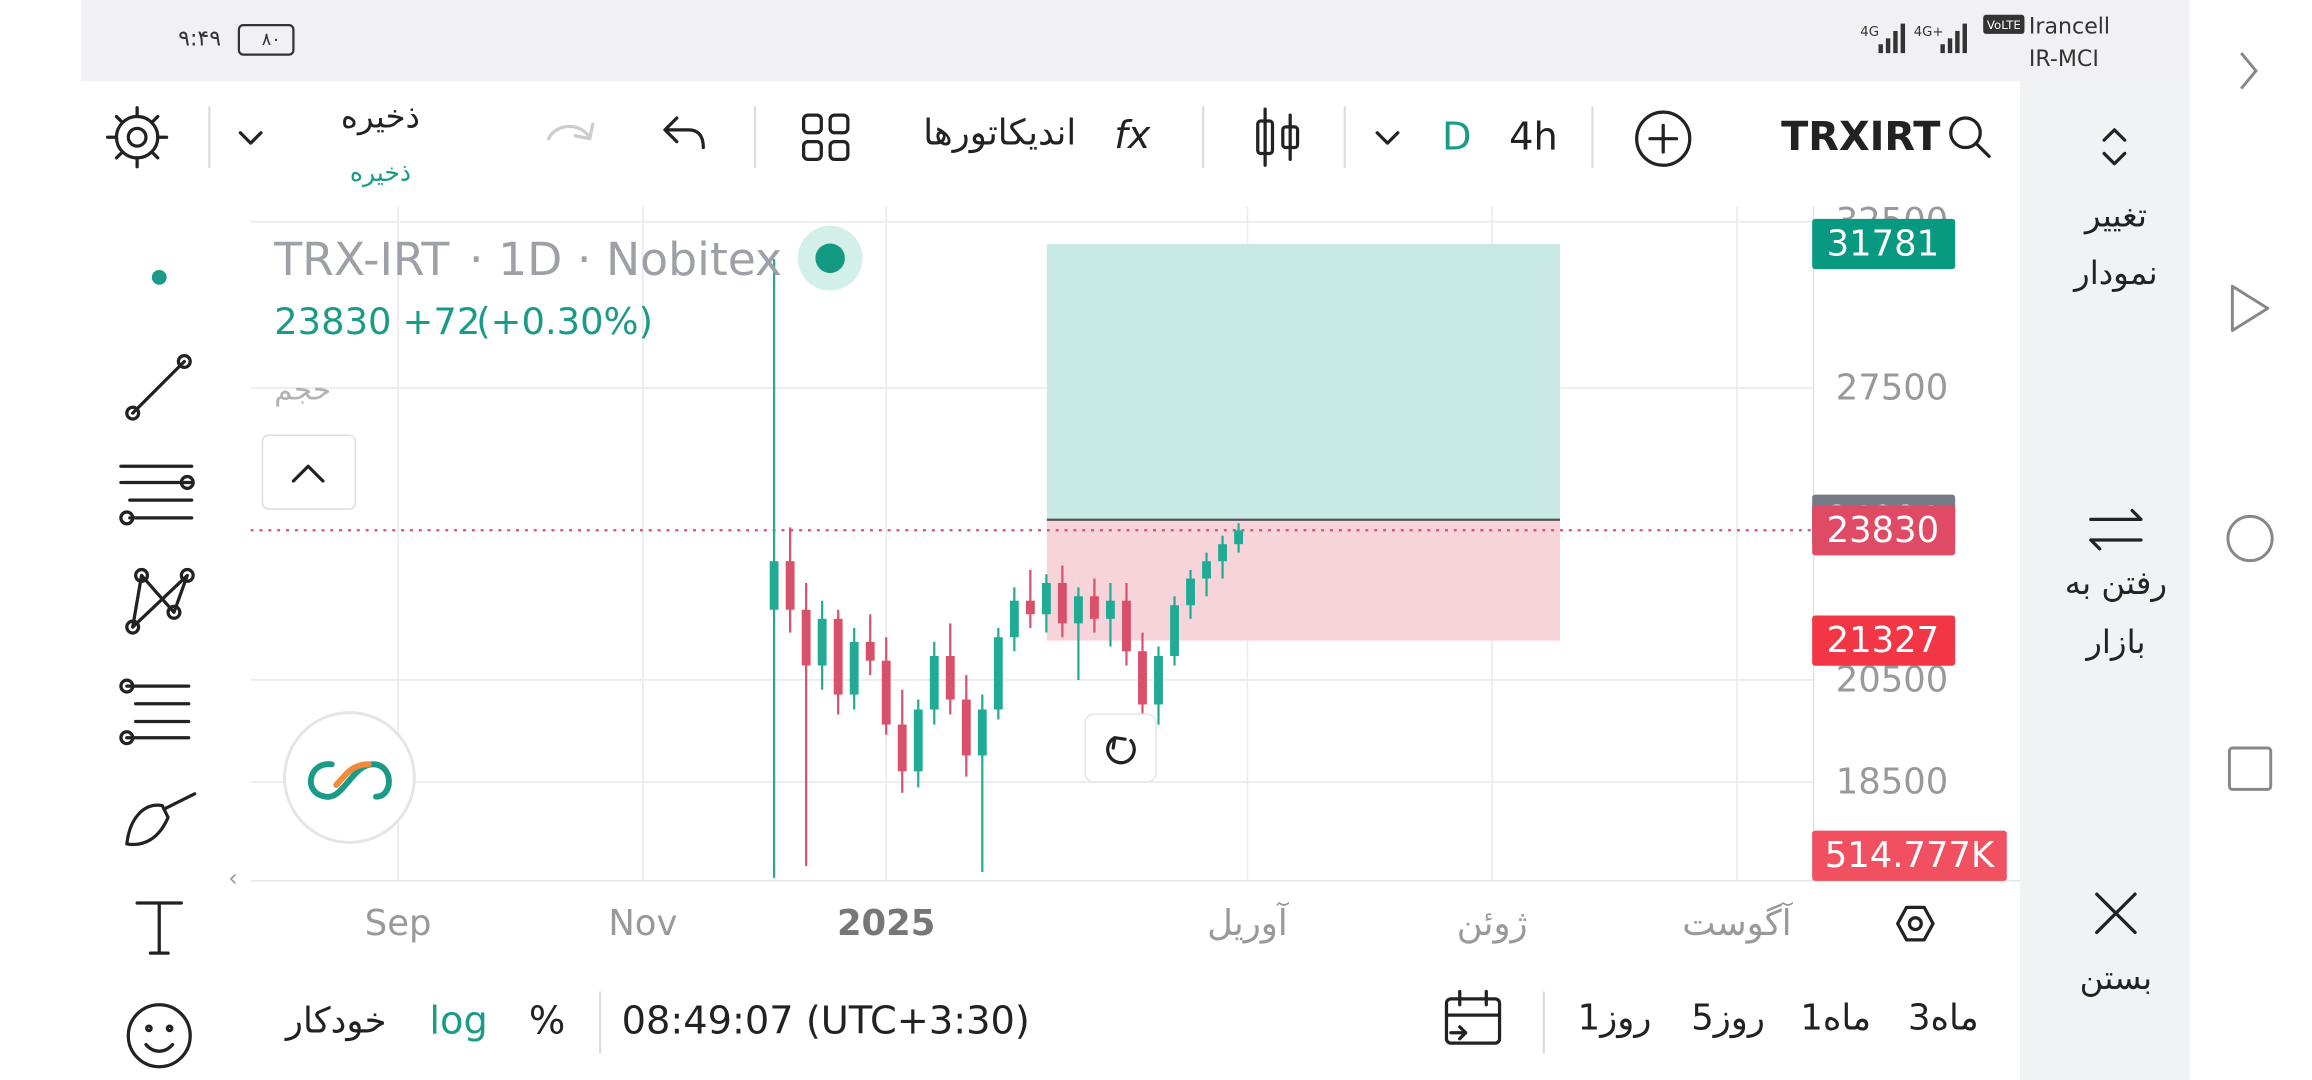 The image size is (2312, 1080). What do you see at coordinates (547, 1020) in the screenshot?
I see `percent-toggle: %` at bounding box center [547, 1020].